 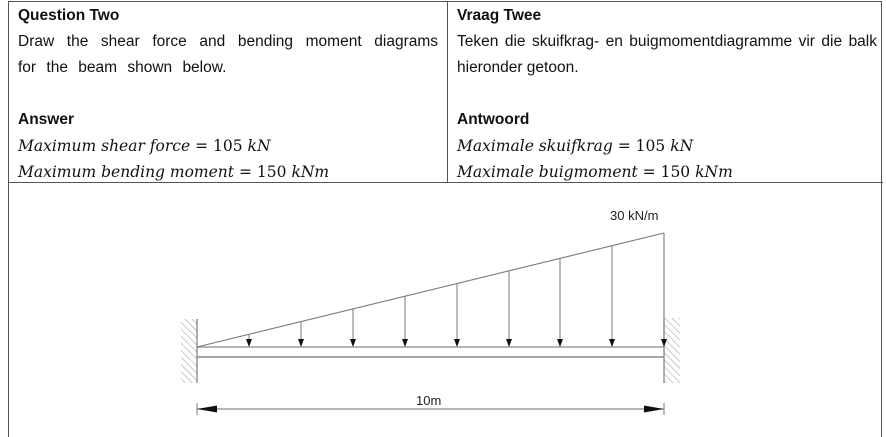 I want to click on max-buigmoment-label: Maximale buigmoment, so click(x=547, y=172).